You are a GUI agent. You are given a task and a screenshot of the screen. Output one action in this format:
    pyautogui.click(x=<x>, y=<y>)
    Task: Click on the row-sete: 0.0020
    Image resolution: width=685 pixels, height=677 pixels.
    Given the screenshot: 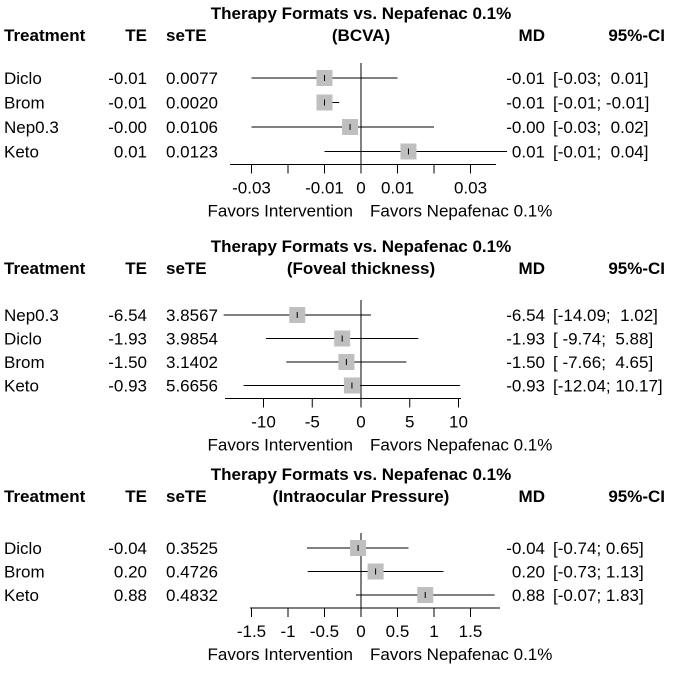 What is the action you would take?
    pyautogui.click(x=192, y=103)
    